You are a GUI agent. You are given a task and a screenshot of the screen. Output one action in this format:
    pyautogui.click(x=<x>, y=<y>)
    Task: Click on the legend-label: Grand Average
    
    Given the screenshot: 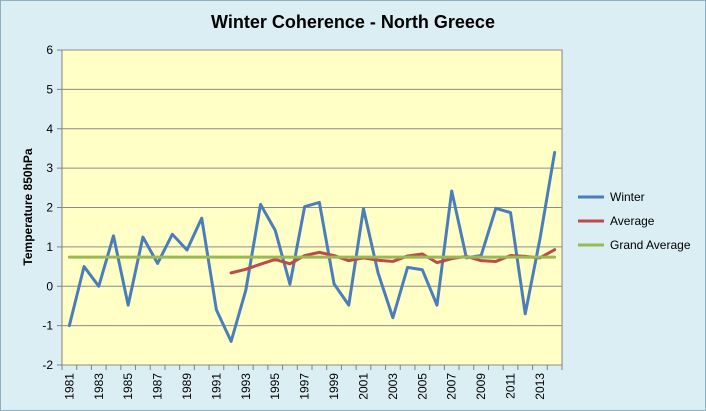 What is the action you would take?
    pyautogui.click(x=650, y=245)
    